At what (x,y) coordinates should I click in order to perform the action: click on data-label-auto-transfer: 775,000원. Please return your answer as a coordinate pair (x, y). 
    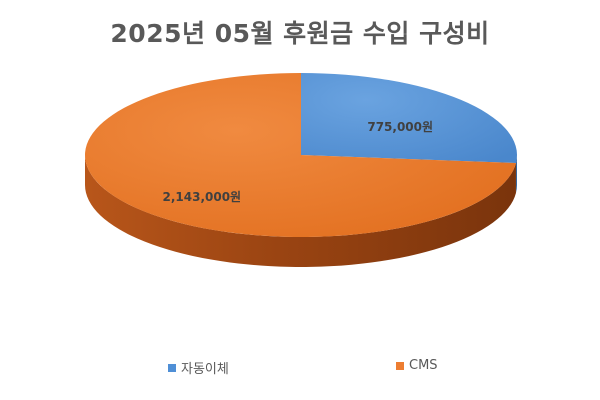
    Looking at the image, I should click on (400, 127).